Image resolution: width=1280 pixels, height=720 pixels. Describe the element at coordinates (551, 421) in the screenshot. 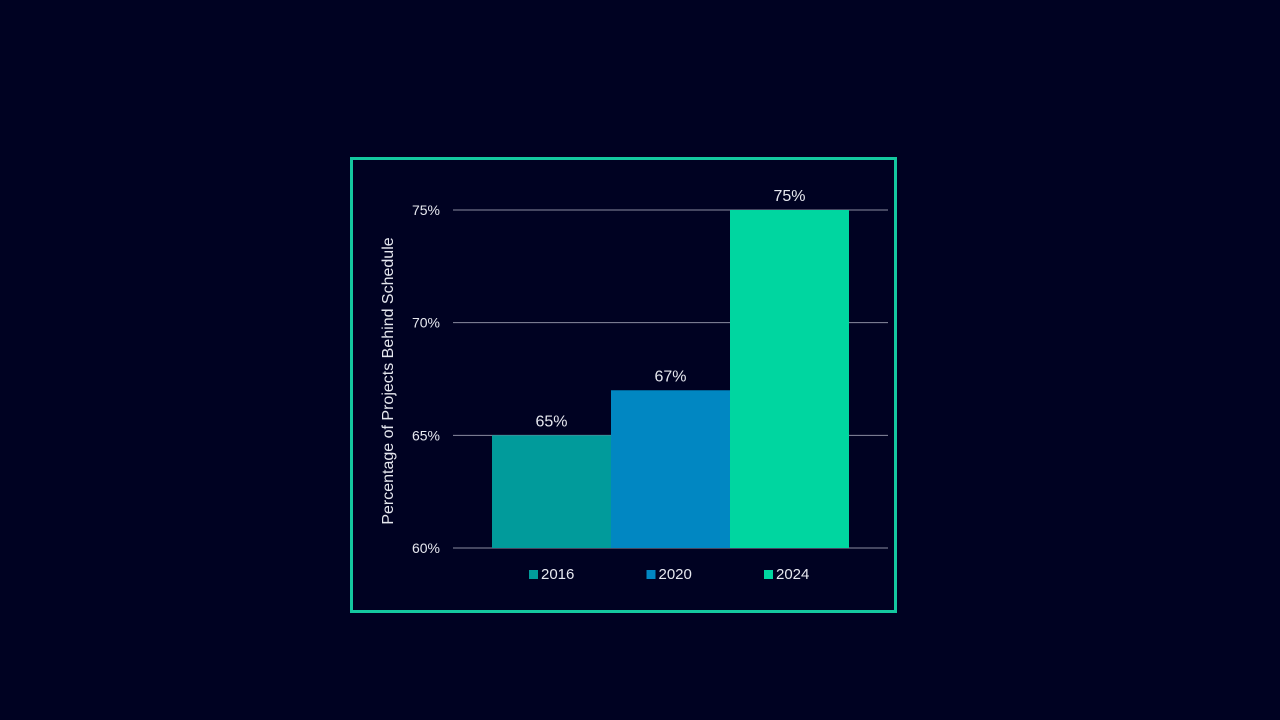

I see `data-label: 65%` at that location.